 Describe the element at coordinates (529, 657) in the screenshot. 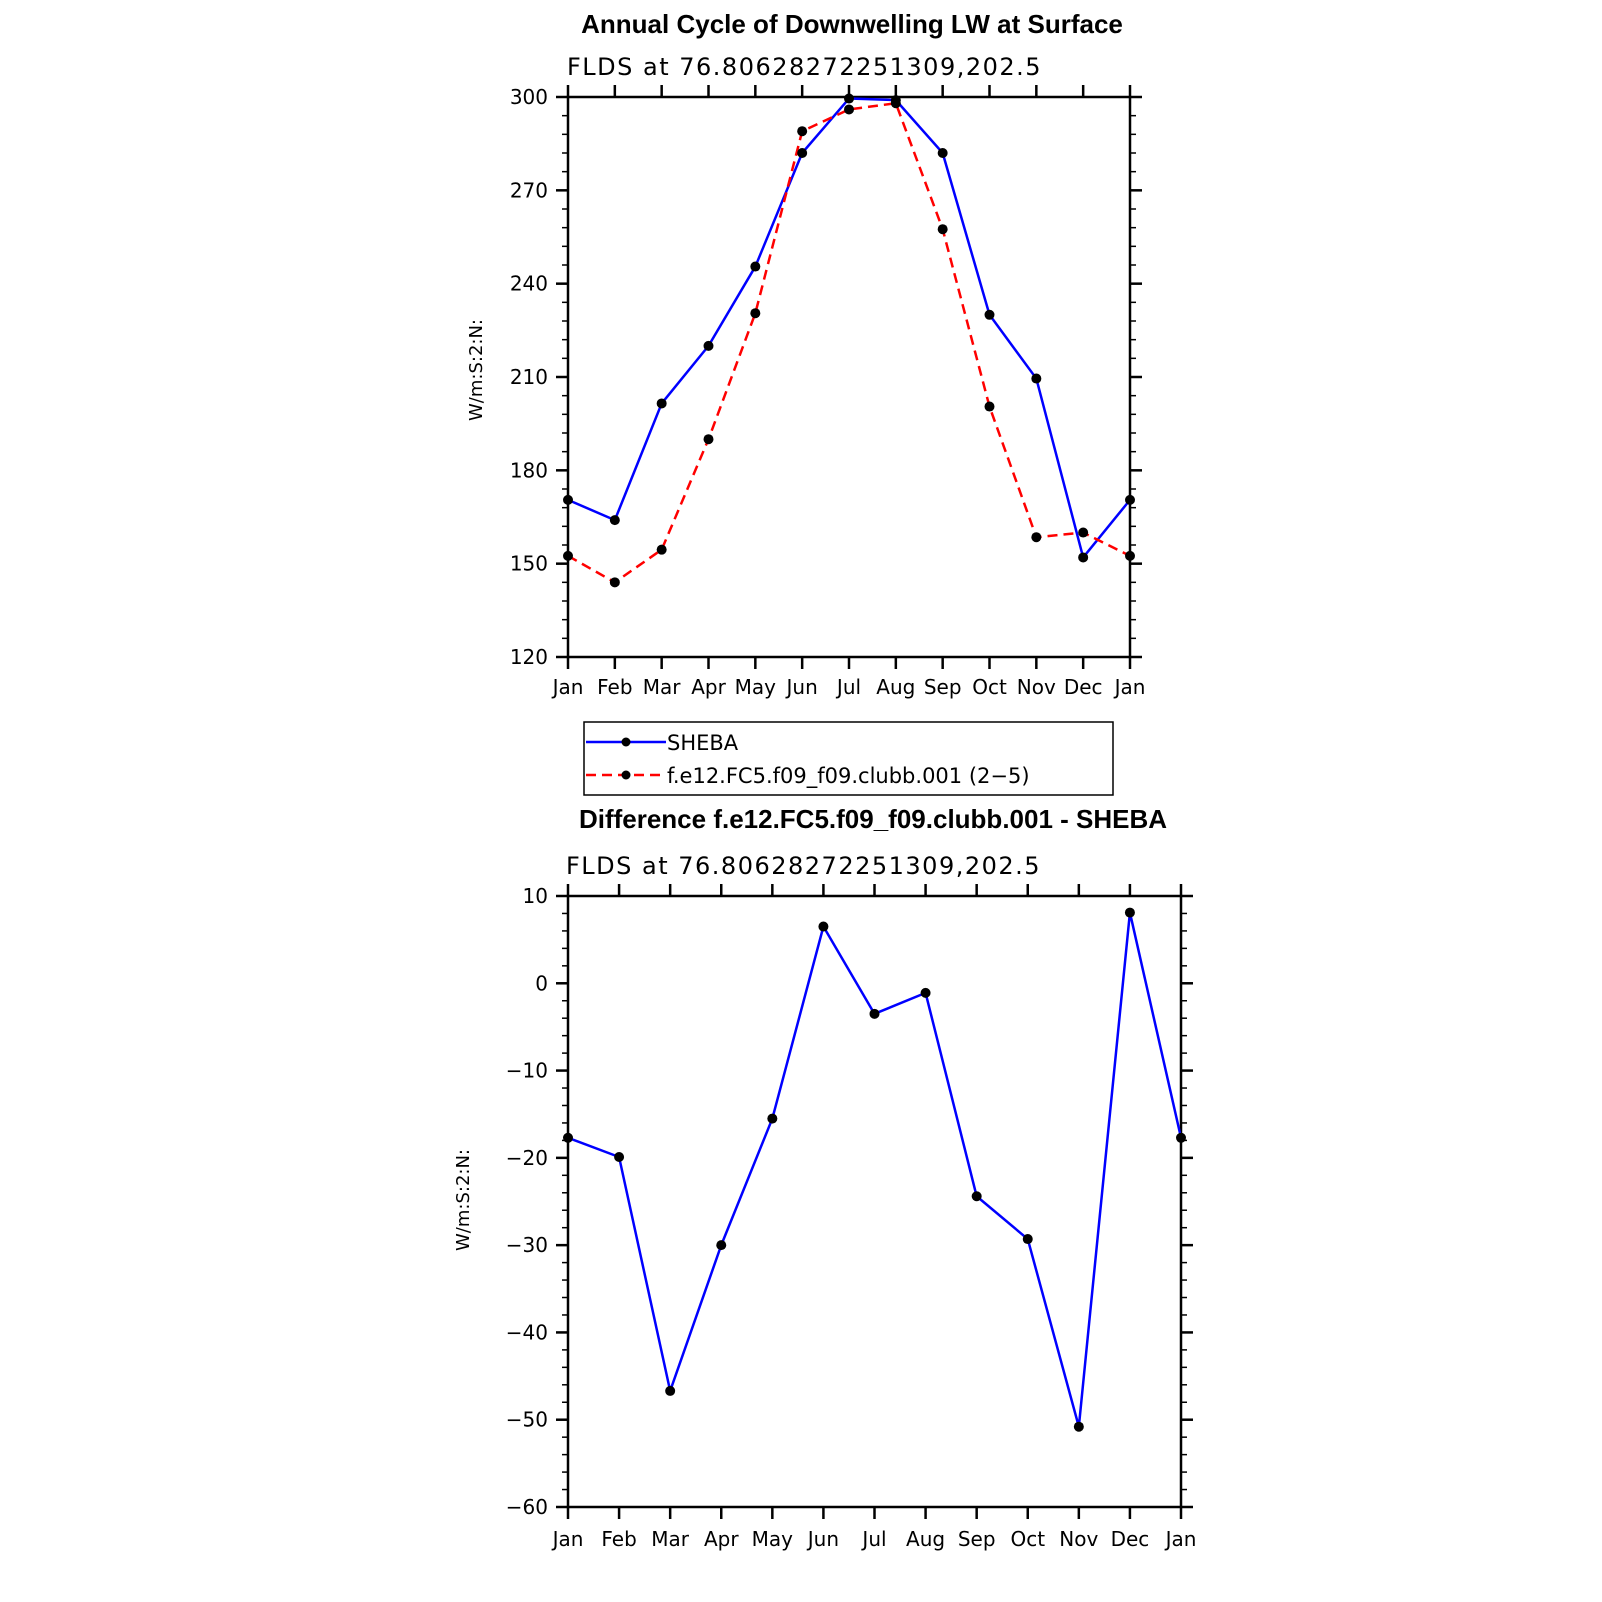

I see `y-tick-label: 120` at that location.